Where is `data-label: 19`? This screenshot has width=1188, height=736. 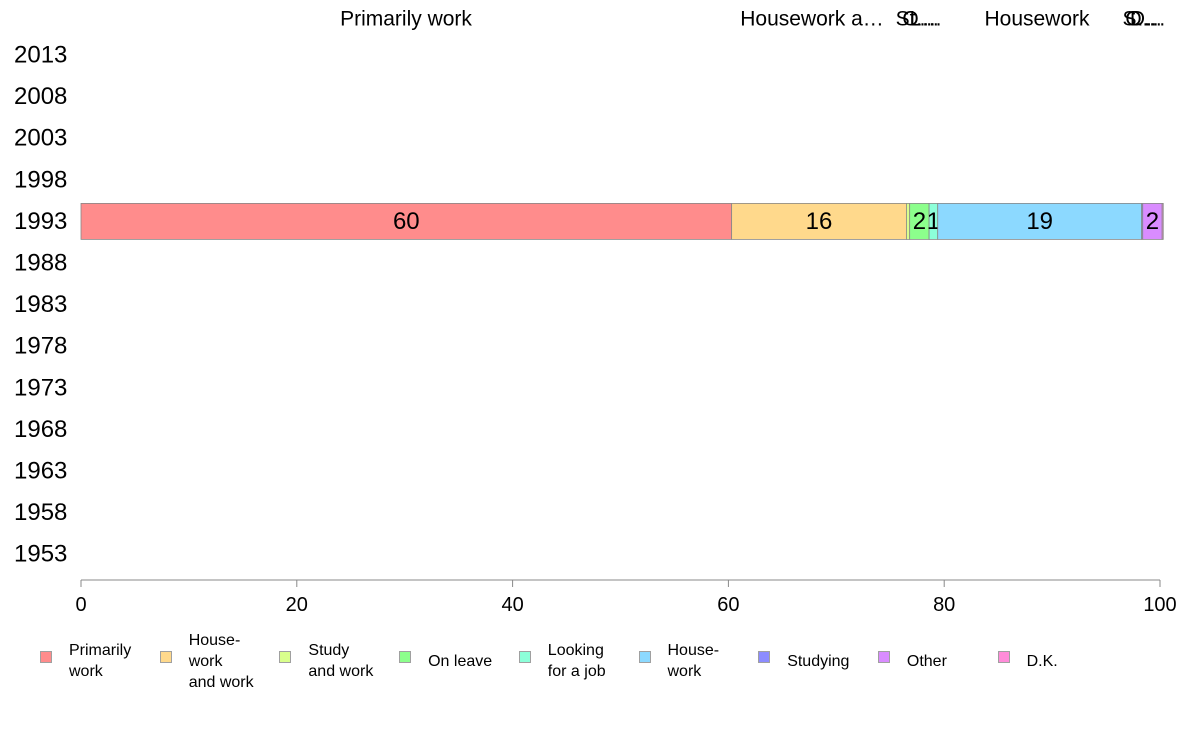 data-label: 19 is located at coordinates (1039, 221).